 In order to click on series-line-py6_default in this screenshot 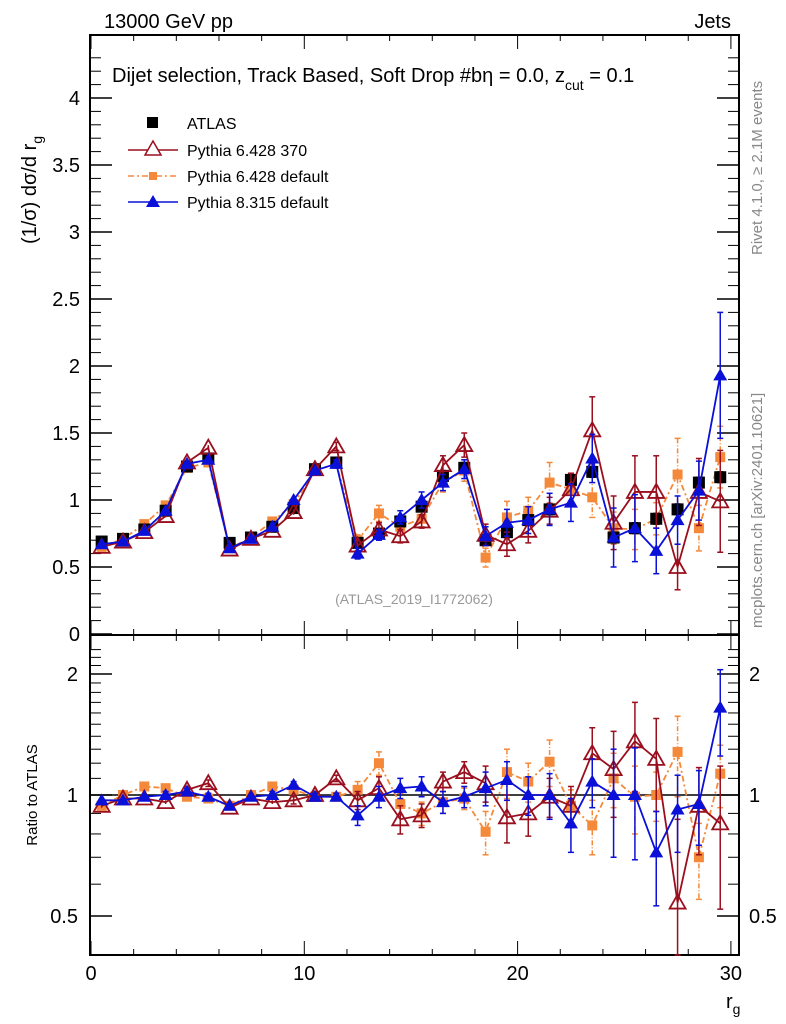, I will do `click(411, 803)`.